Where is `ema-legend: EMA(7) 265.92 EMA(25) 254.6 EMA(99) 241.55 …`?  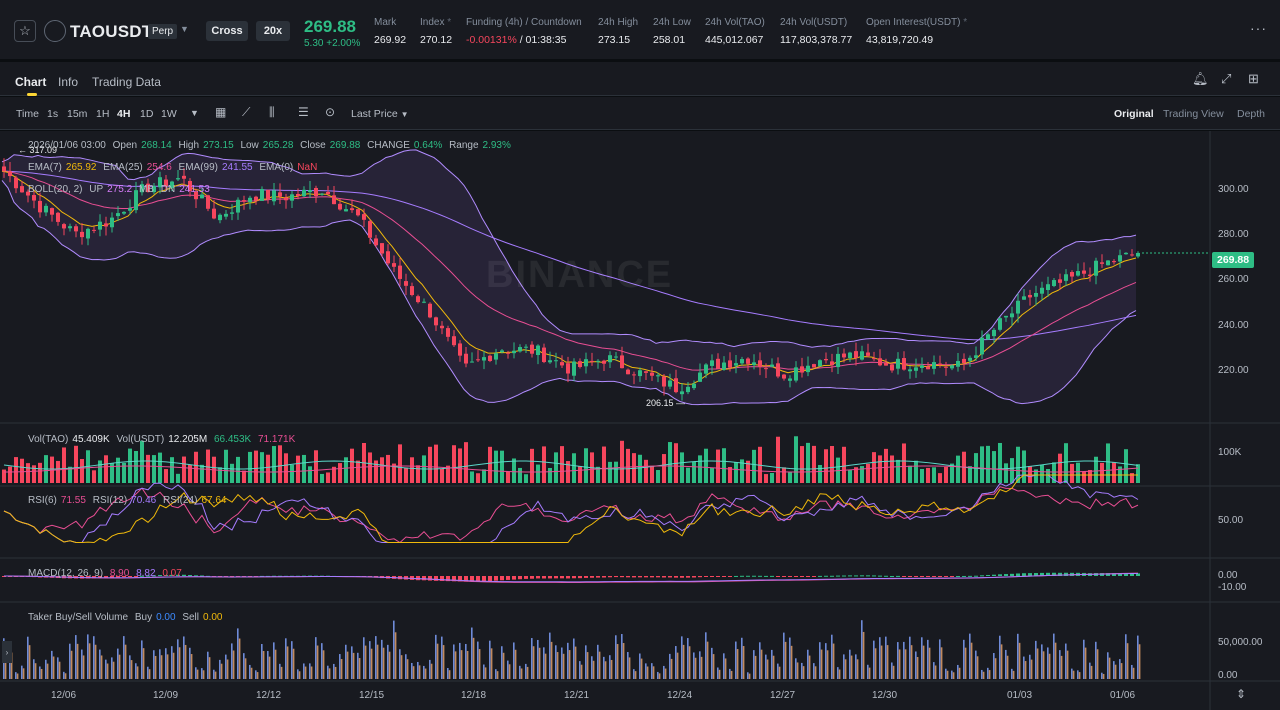
ema-legend: EMA(7) 265.92 EMA(25) 254.6 EMA(99) 241.55 … is located at coordinates (173, 167).